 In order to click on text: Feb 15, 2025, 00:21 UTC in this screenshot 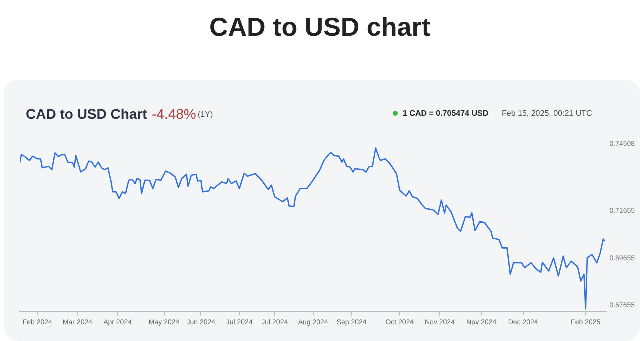, I will do `click(547, 113)`.